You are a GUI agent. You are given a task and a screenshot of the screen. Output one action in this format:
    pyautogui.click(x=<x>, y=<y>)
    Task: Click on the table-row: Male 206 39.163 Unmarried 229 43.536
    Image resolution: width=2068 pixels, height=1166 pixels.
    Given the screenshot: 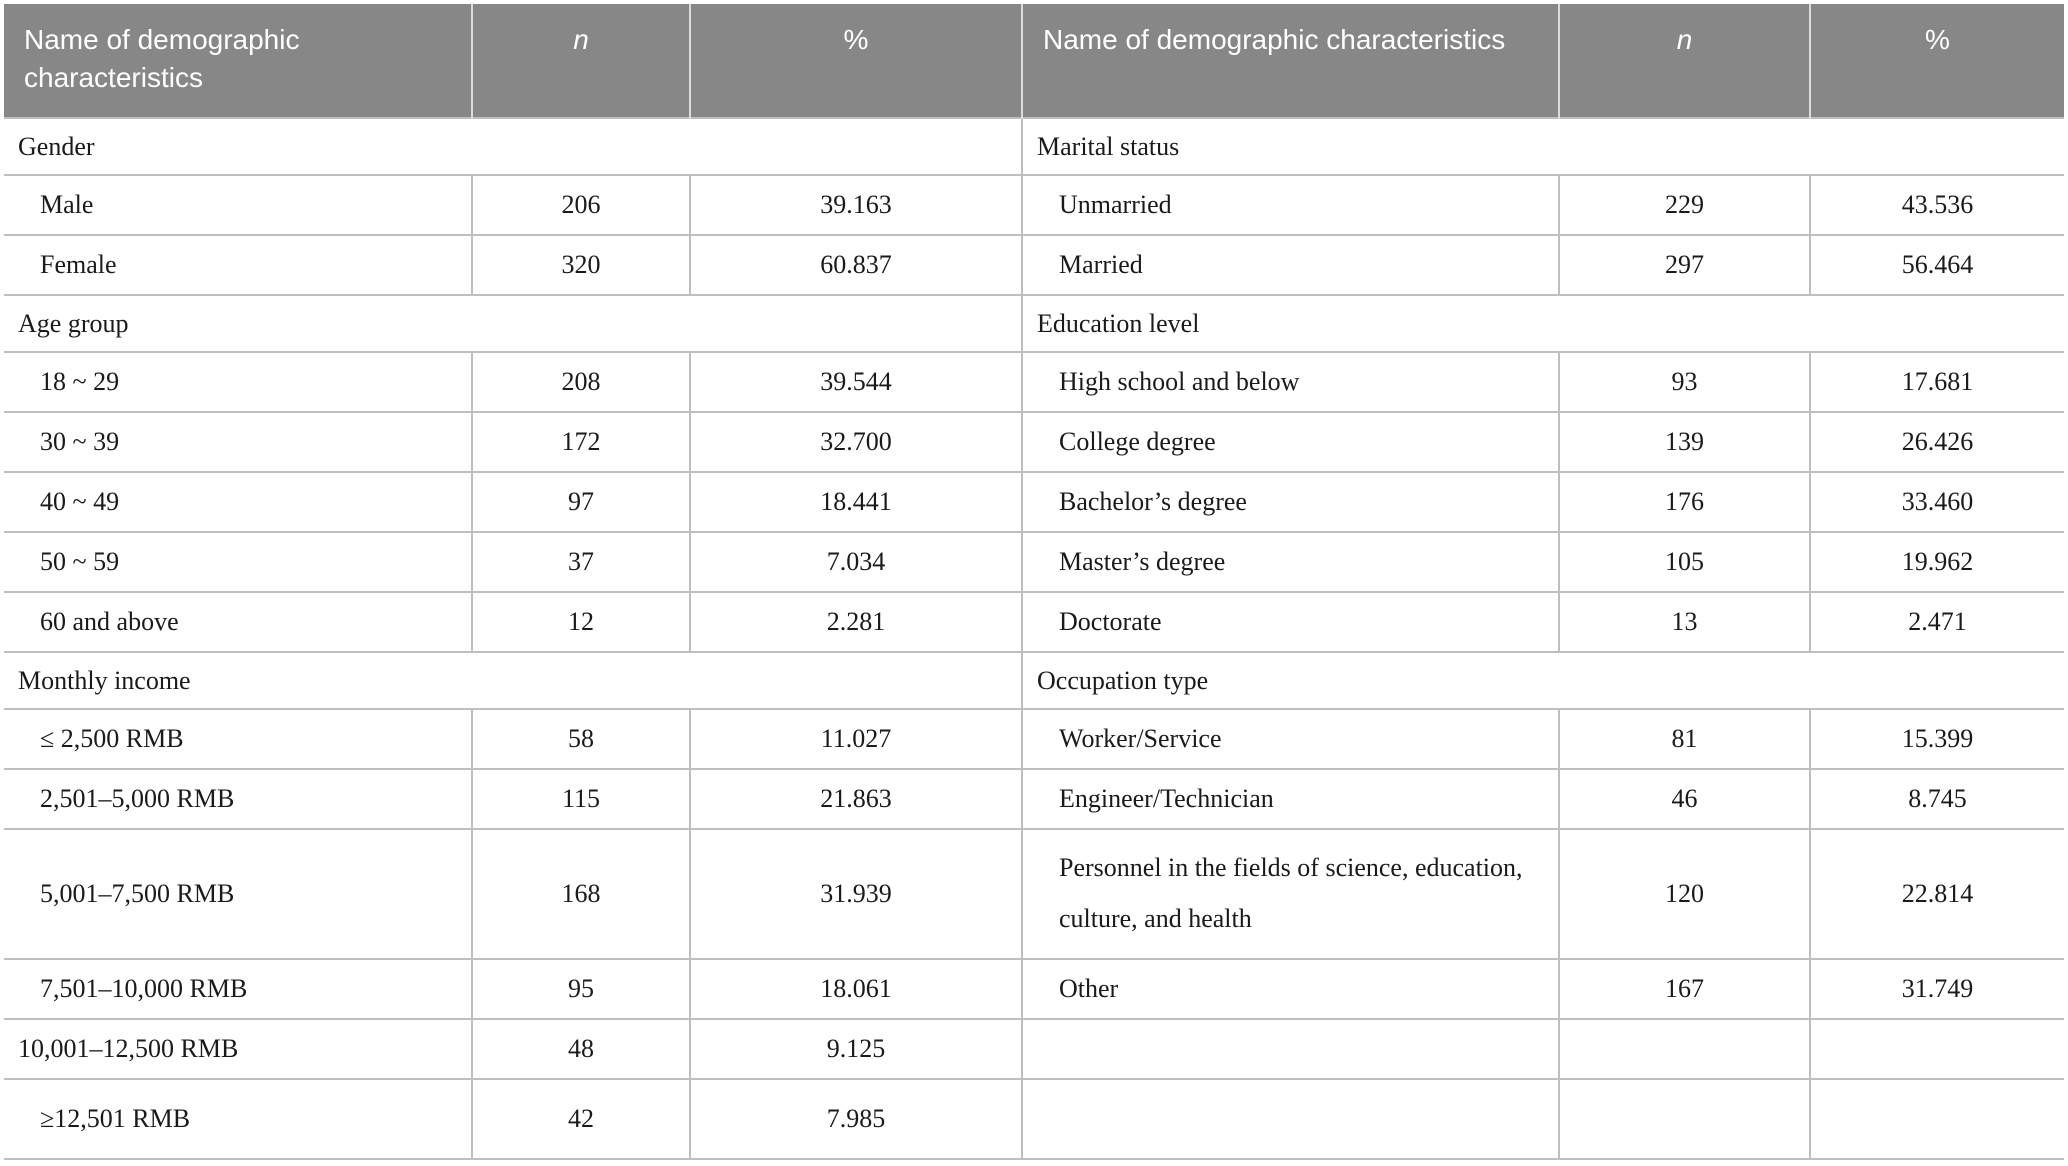 What is the action you would take?
    pyautogui.click(x=1034, y=204)
    